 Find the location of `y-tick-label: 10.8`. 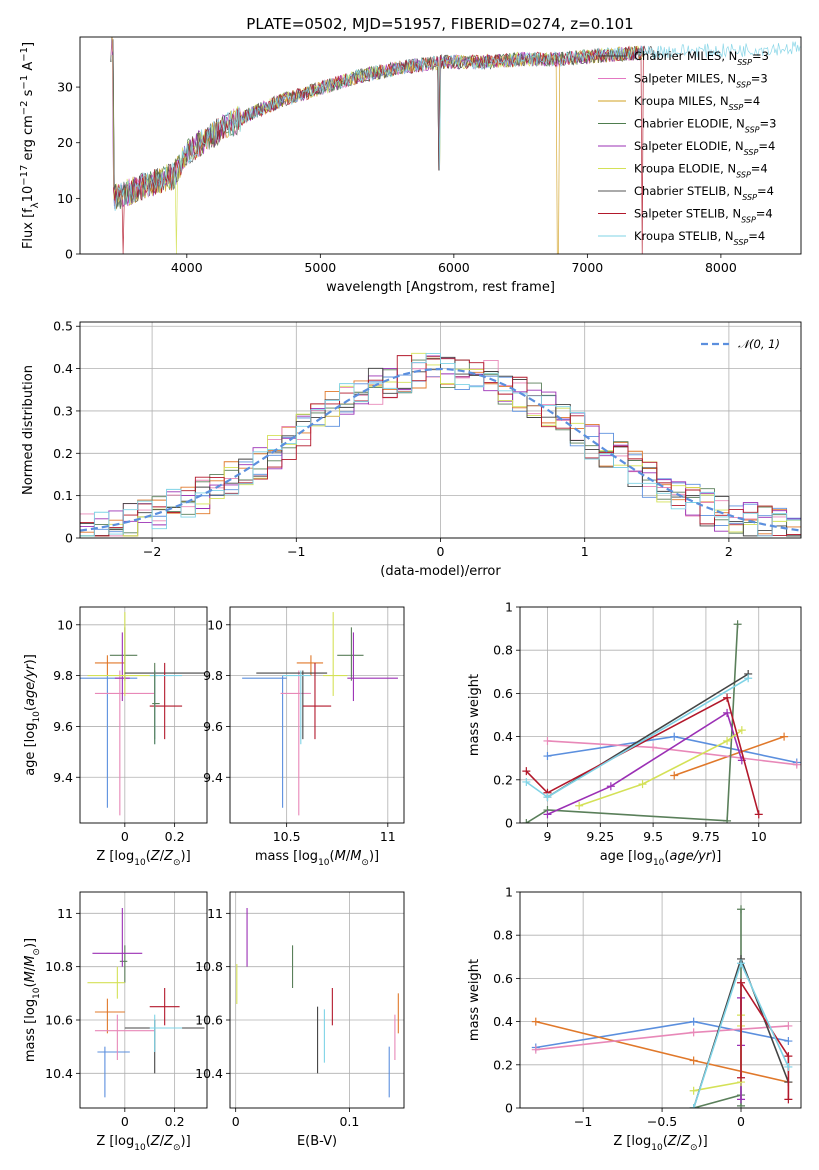

y-tick-label: 10.8 is located at coordinates (59, 966).